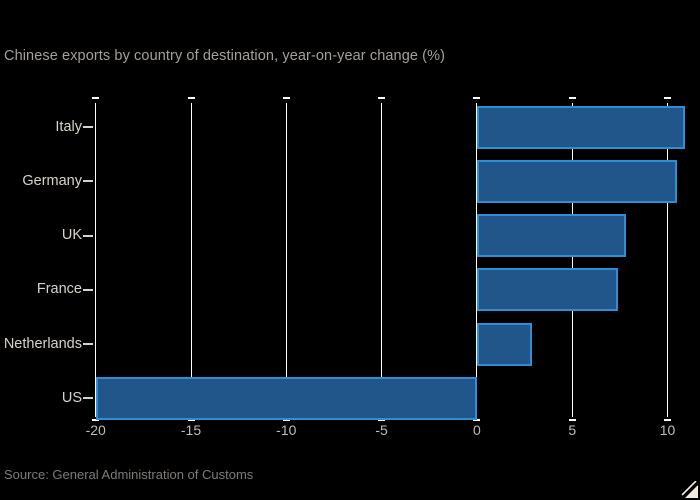 The image size is (700, 500). What do you see at coordinates (551, 236) in the screenshot?
I see `bar-uk` at bounding box center [551, 236].